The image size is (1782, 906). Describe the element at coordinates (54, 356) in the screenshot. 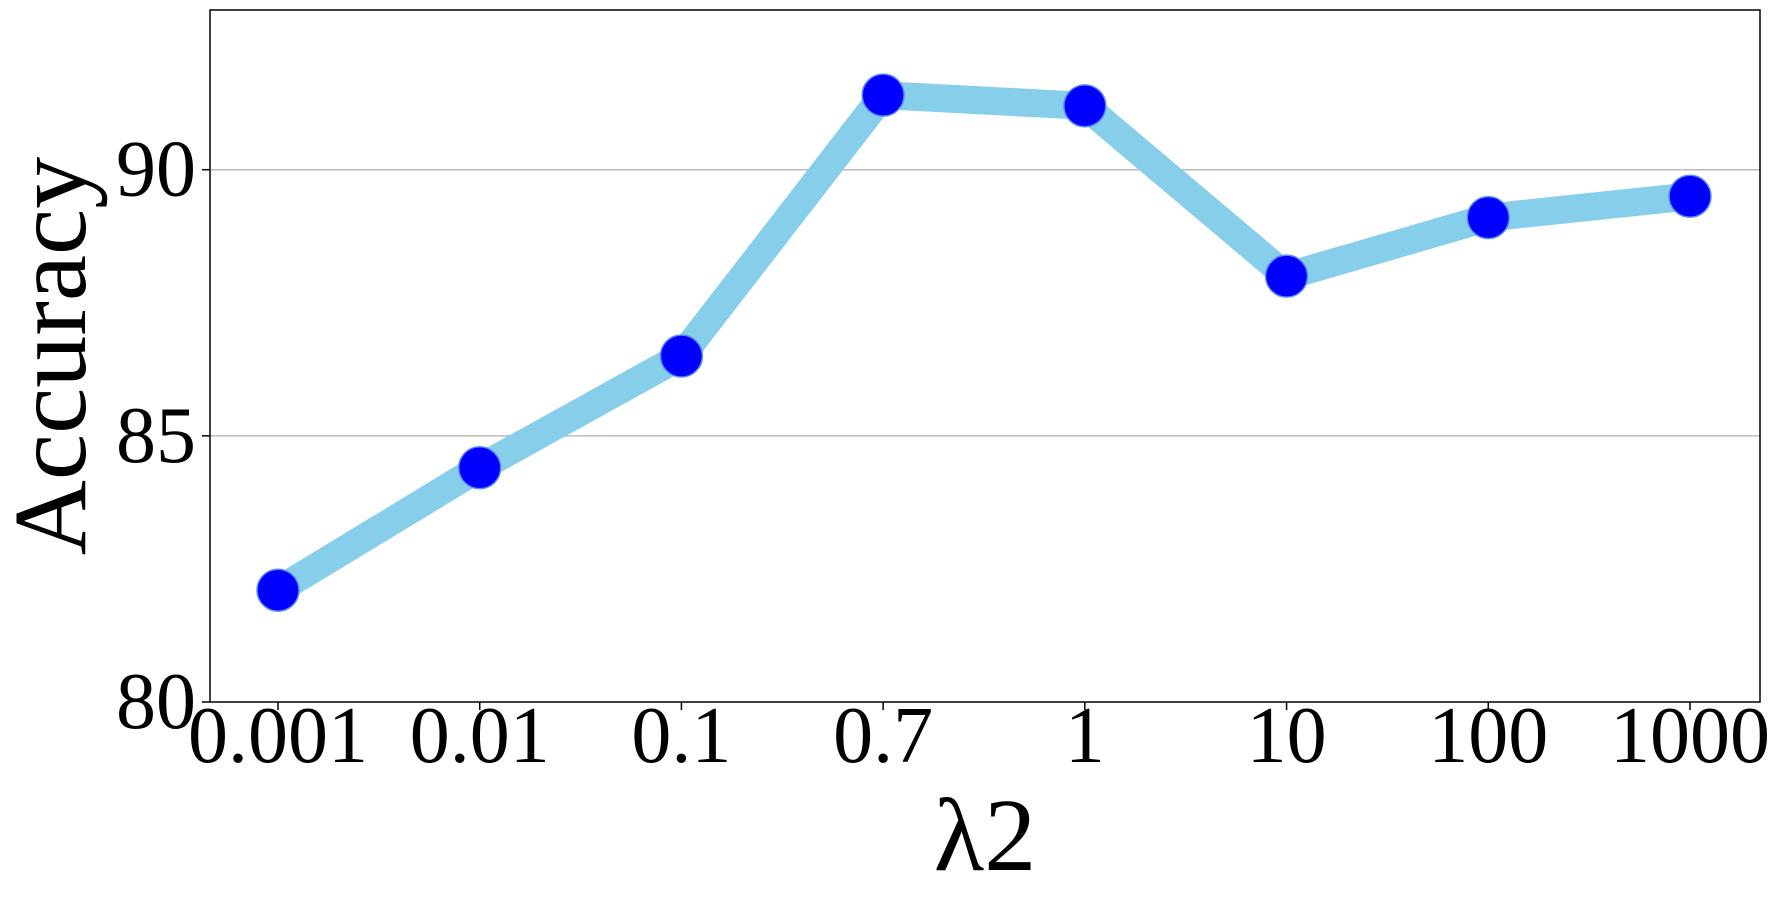

I see `y-axis-title: Accuracy` at that location.